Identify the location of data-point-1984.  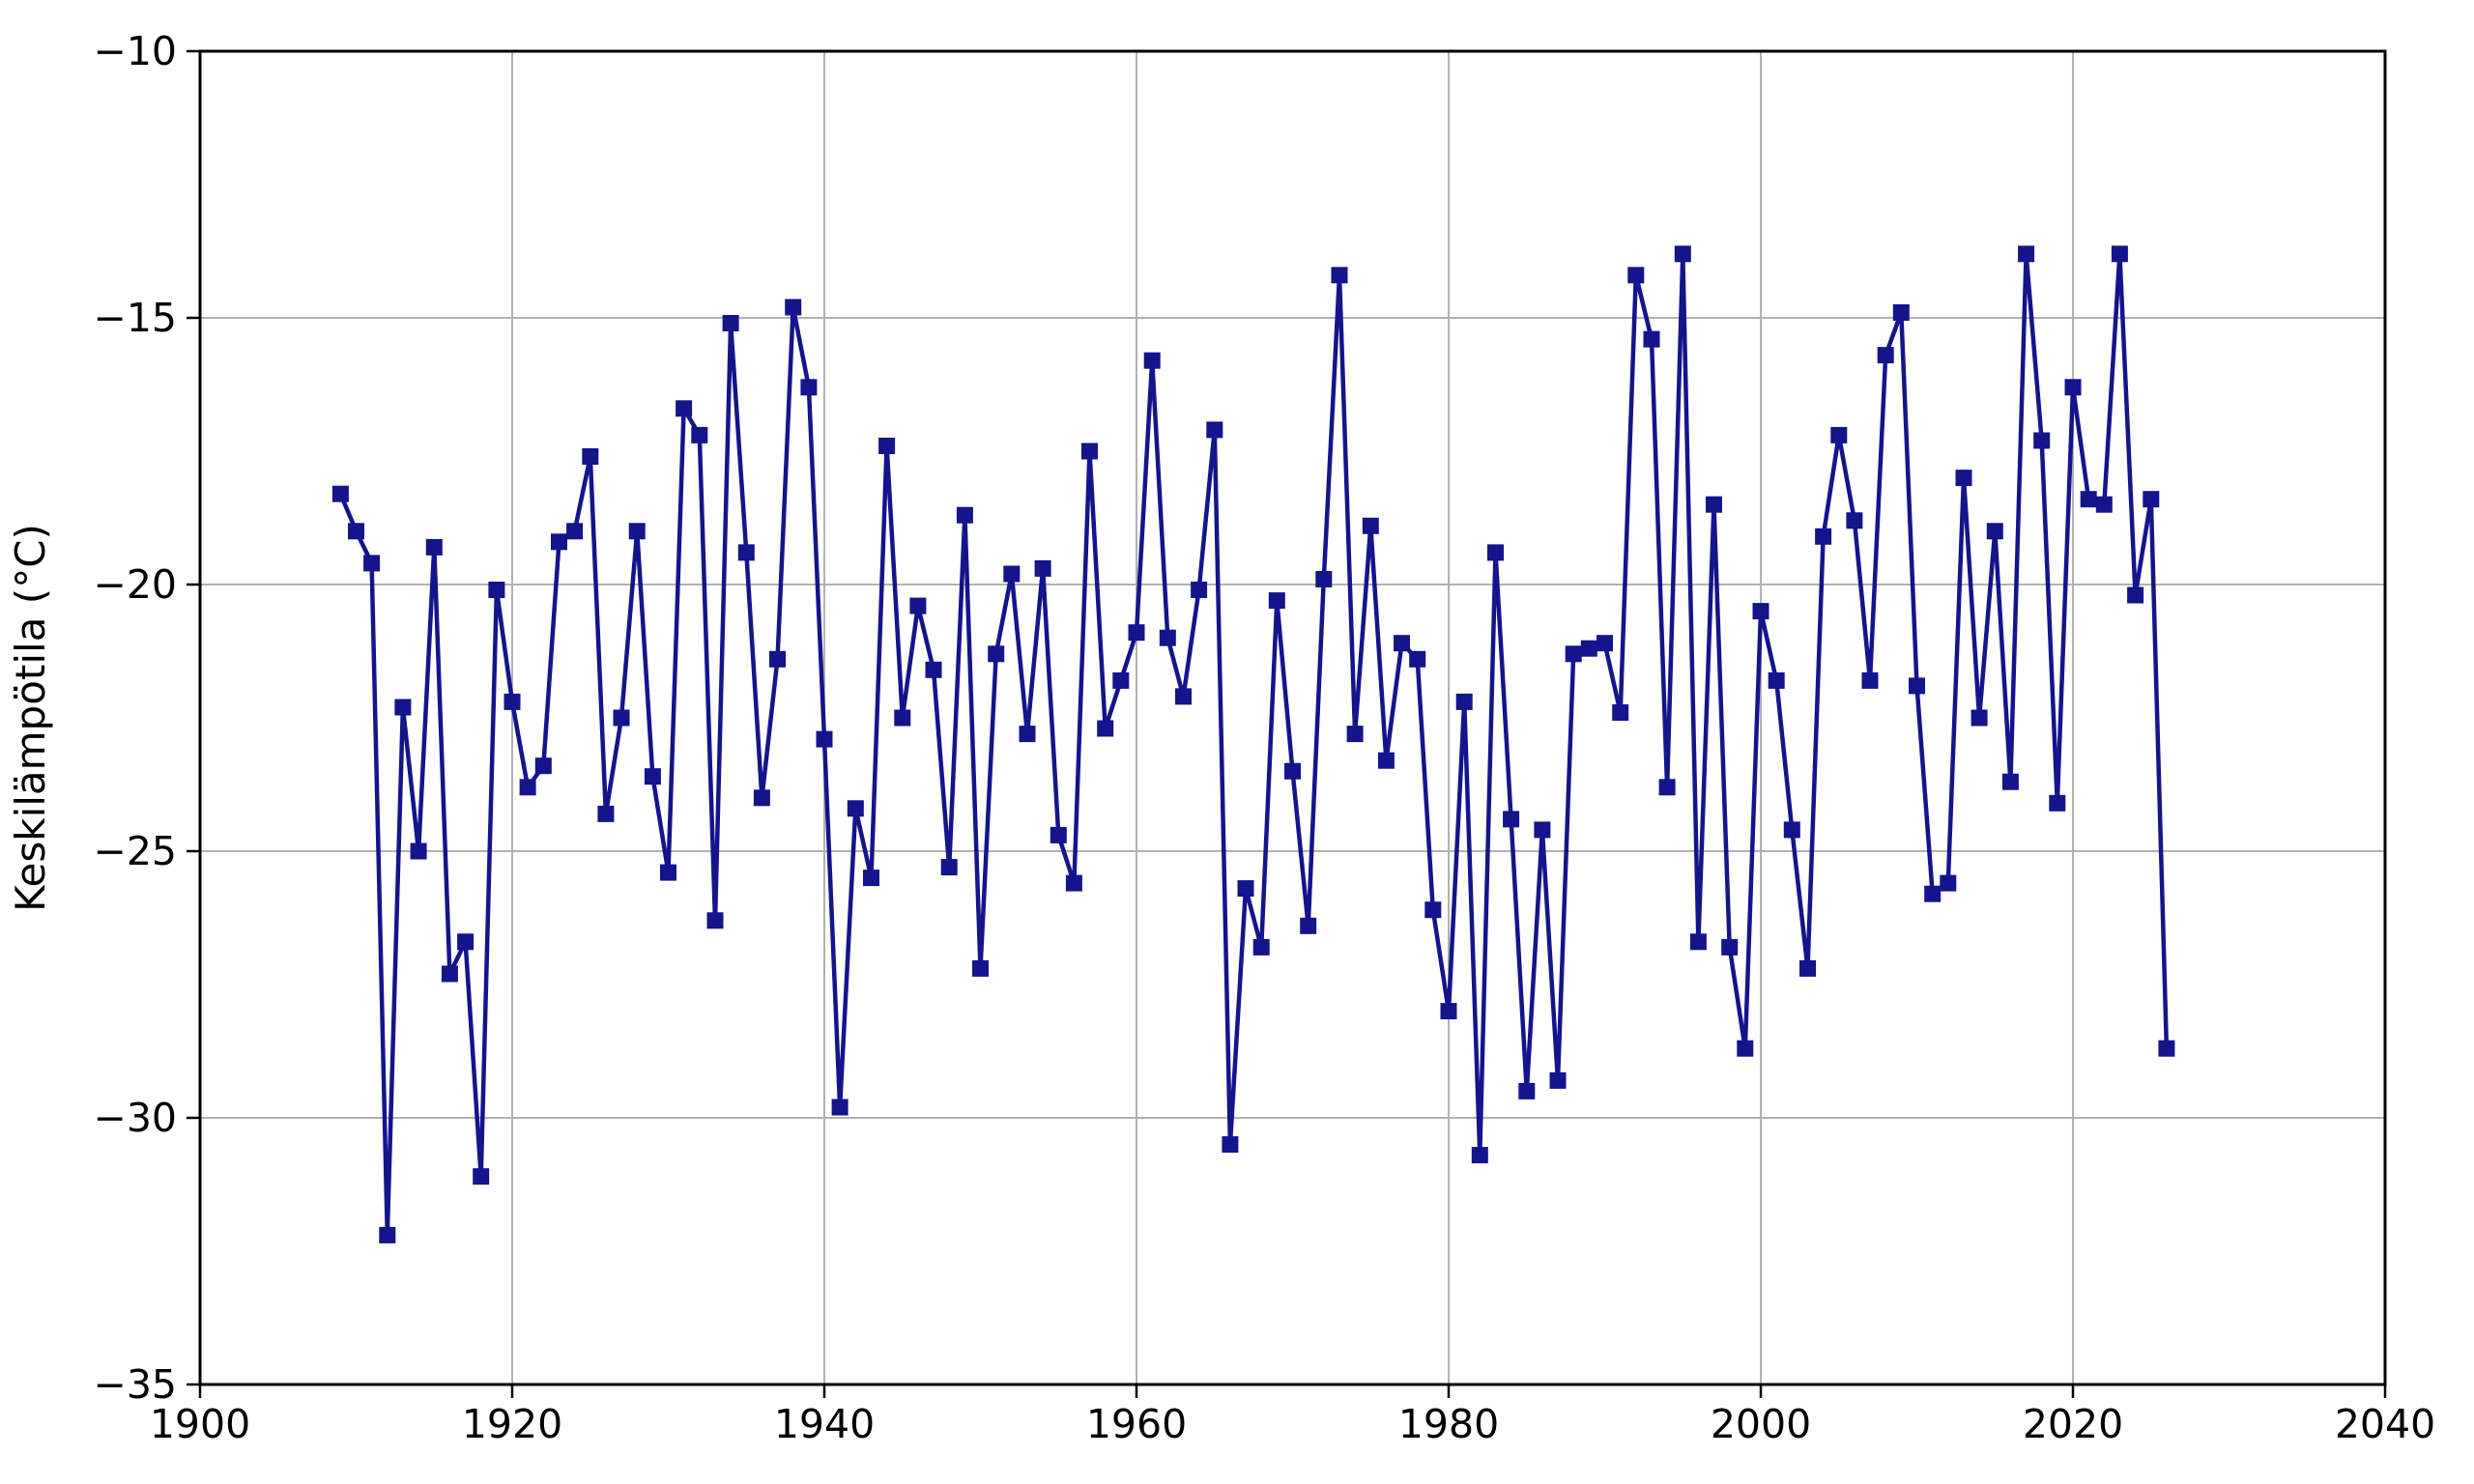
(1511, 820).